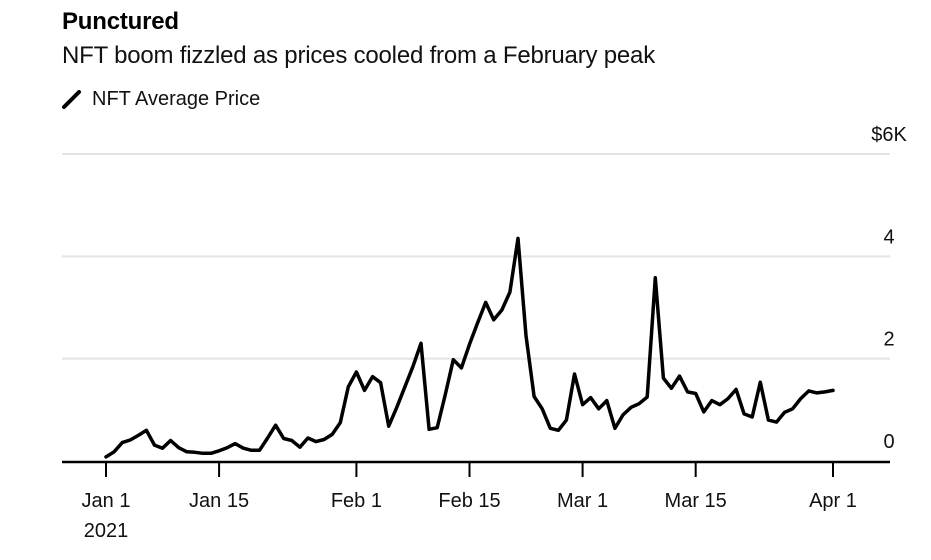 The height and width of the screenshot is (560, 931). Describe the element at coordinates (888, 237) in the screenshot. I see `y-axis-label: 4` at that location.